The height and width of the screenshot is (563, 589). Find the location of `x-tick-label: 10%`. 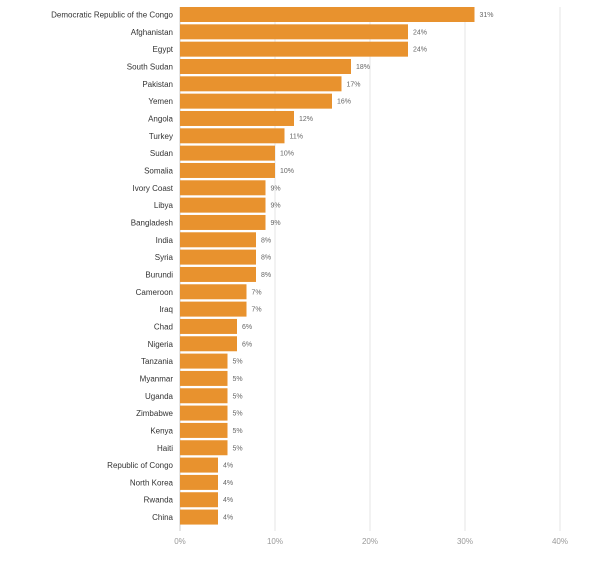

x-tick-label: 10% is located at coordinates (275, 541).